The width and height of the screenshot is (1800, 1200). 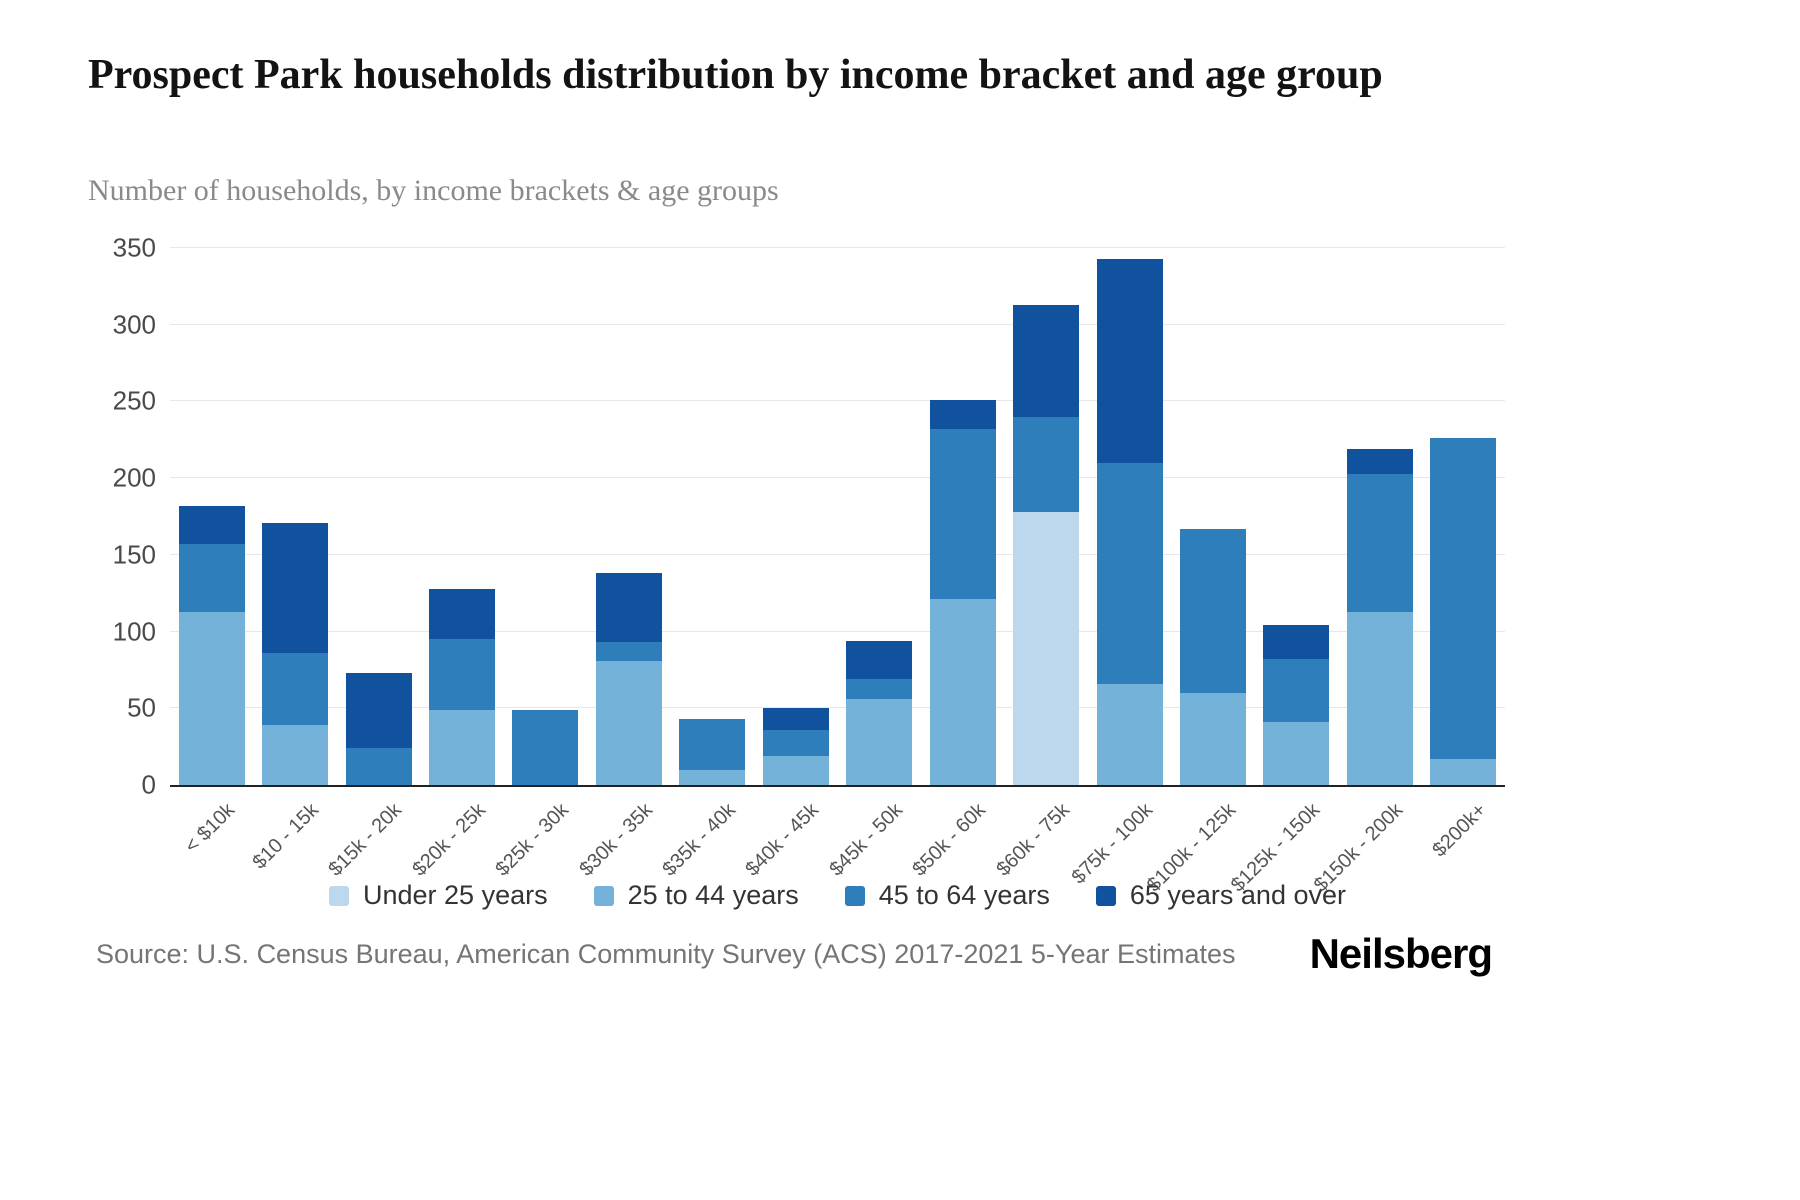 I want to click on x-tick-label: $45k - 50k, so click(x=866, y=840).